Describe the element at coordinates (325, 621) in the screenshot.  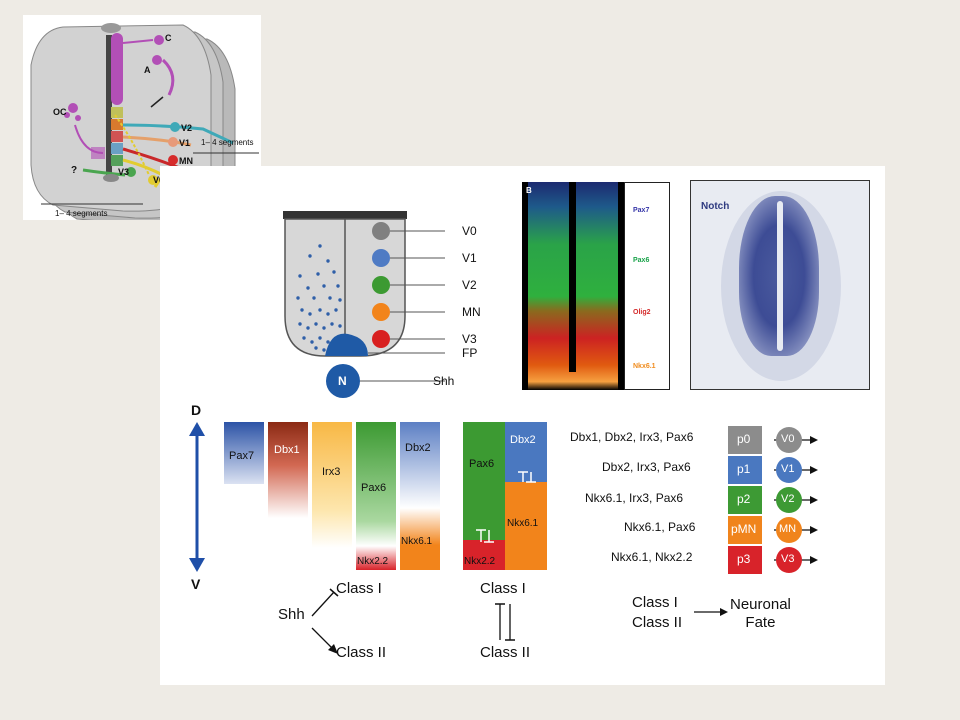
I see `shh-arrows` at that location.